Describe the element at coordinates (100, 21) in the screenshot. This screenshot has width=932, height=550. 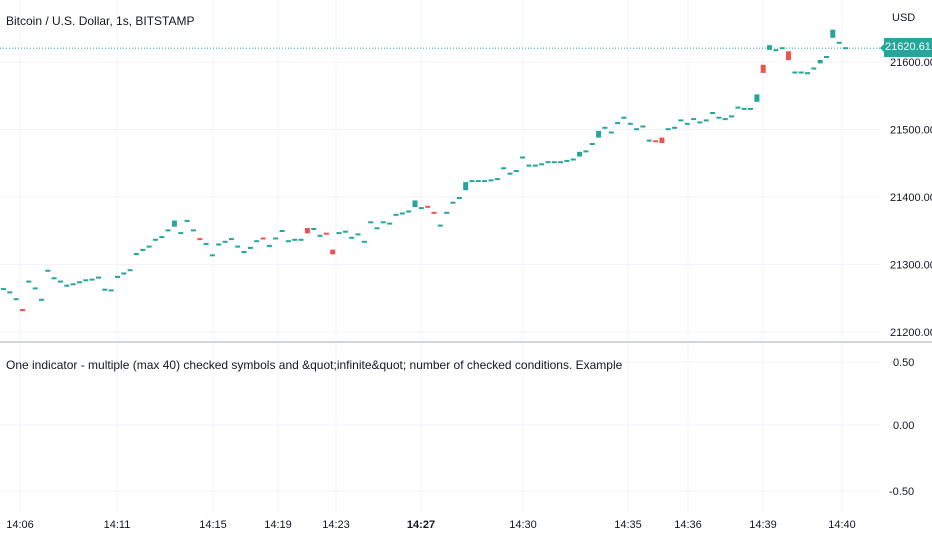
I see `symbol-title: Bitcoin / U.S. Dollar, 1s, BITSTAMP` at that location.